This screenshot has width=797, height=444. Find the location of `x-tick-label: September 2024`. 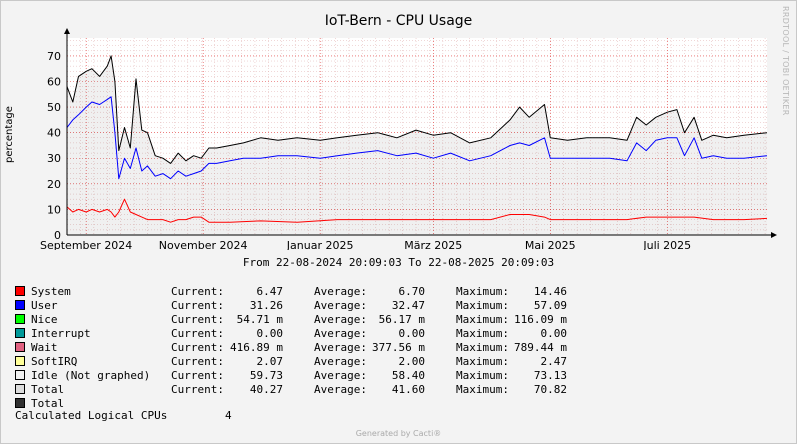

x-tick-label: September 2024 is located at coordinates (86, 244).